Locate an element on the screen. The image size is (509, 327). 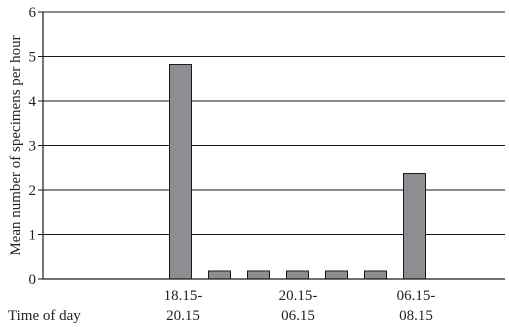
y-tick-label: 3 is located at coordinates (33, 147).